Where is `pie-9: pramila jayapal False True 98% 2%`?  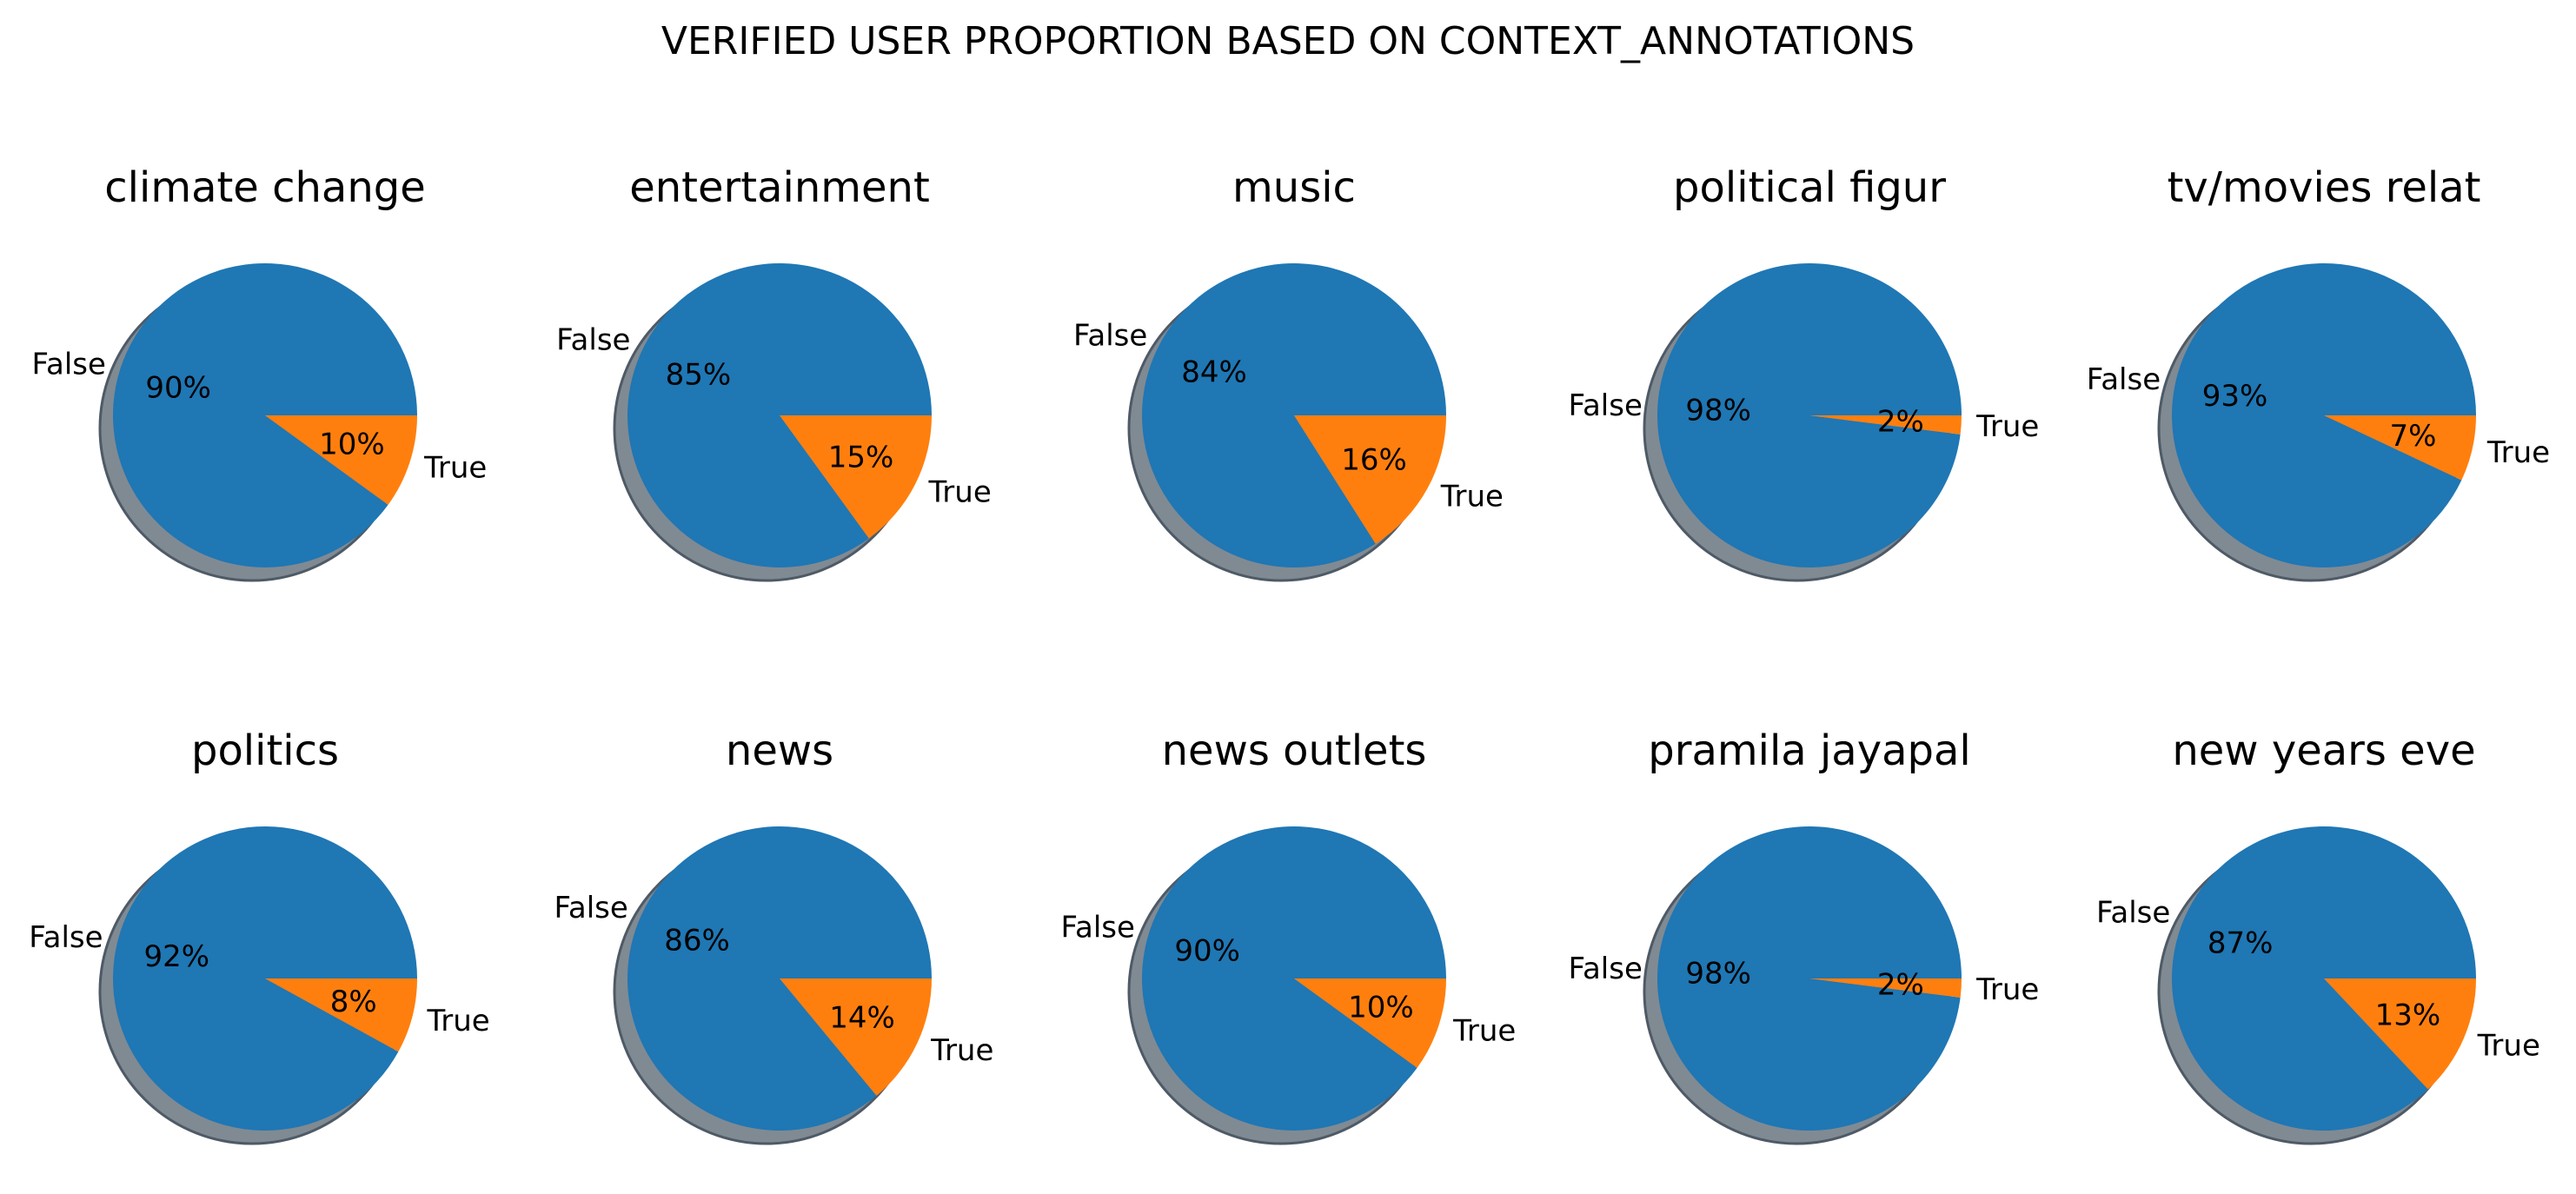 pie-9: pramila jayapal False True 98% 2% is located at coordinates (1804, 935).